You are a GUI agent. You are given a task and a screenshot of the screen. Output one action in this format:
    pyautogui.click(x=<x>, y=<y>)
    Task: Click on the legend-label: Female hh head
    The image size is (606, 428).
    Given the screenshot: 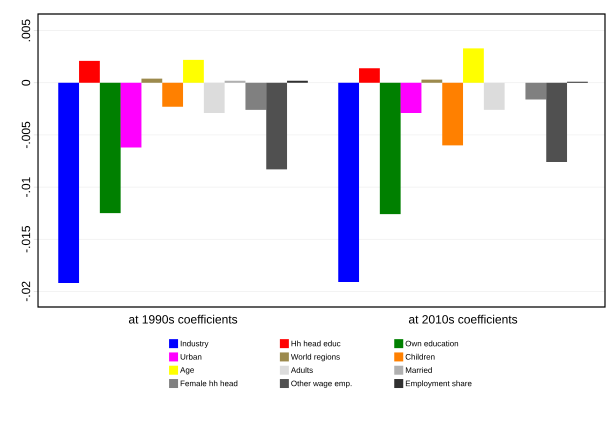 What is the action you would take?
    pyautogui.click(x=209, y=383)
    